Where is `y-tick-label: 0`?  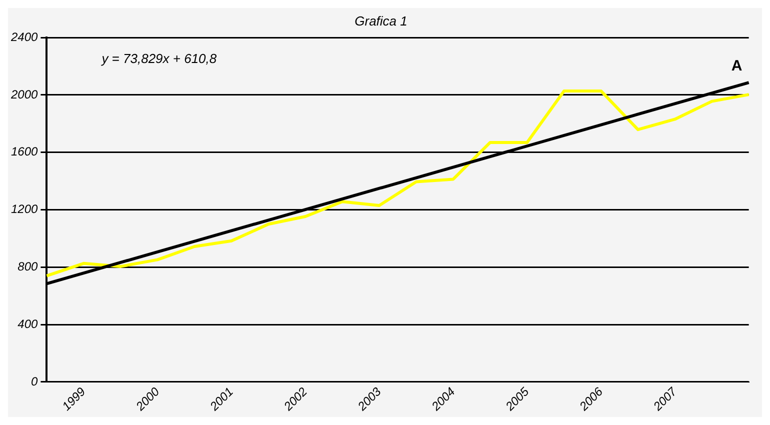 y-tick-label: 0 is located at coordinates (34, 381).